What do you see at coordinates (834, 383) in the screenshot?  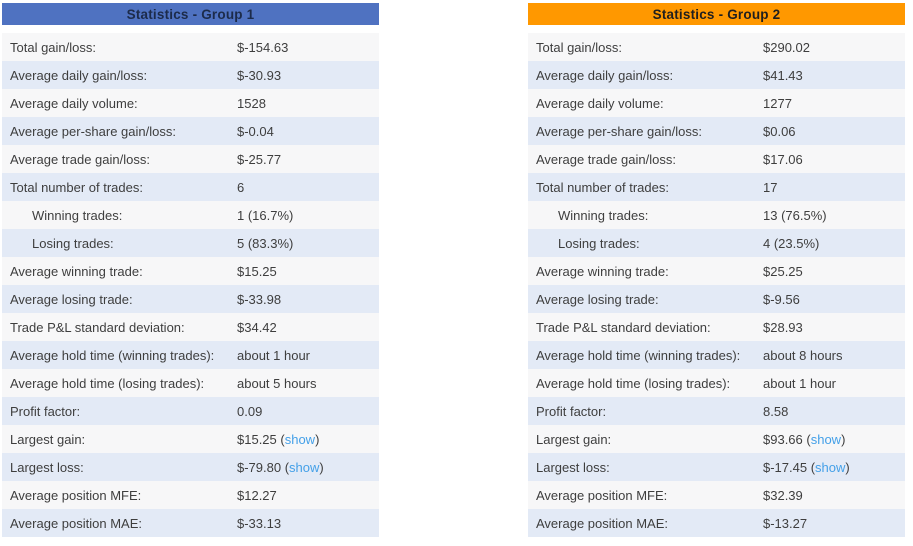 I see `row-value: about 1 hour` at bounding box center [834, 383].